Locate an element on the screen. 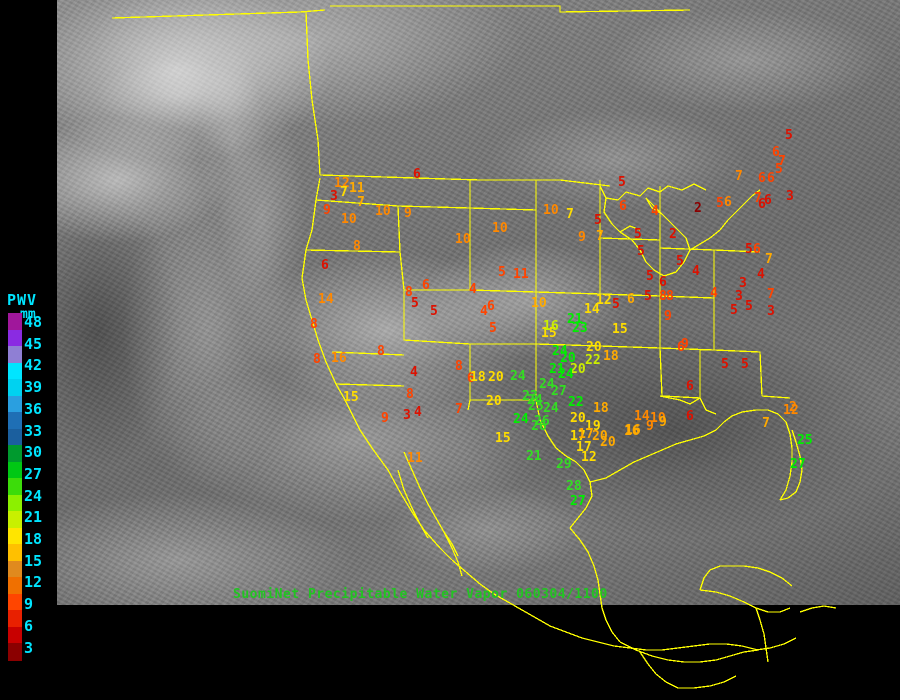 The height and width of the screenshot is (700, 900). station-pwv-value: 22 is located at coordinates (593, 360).